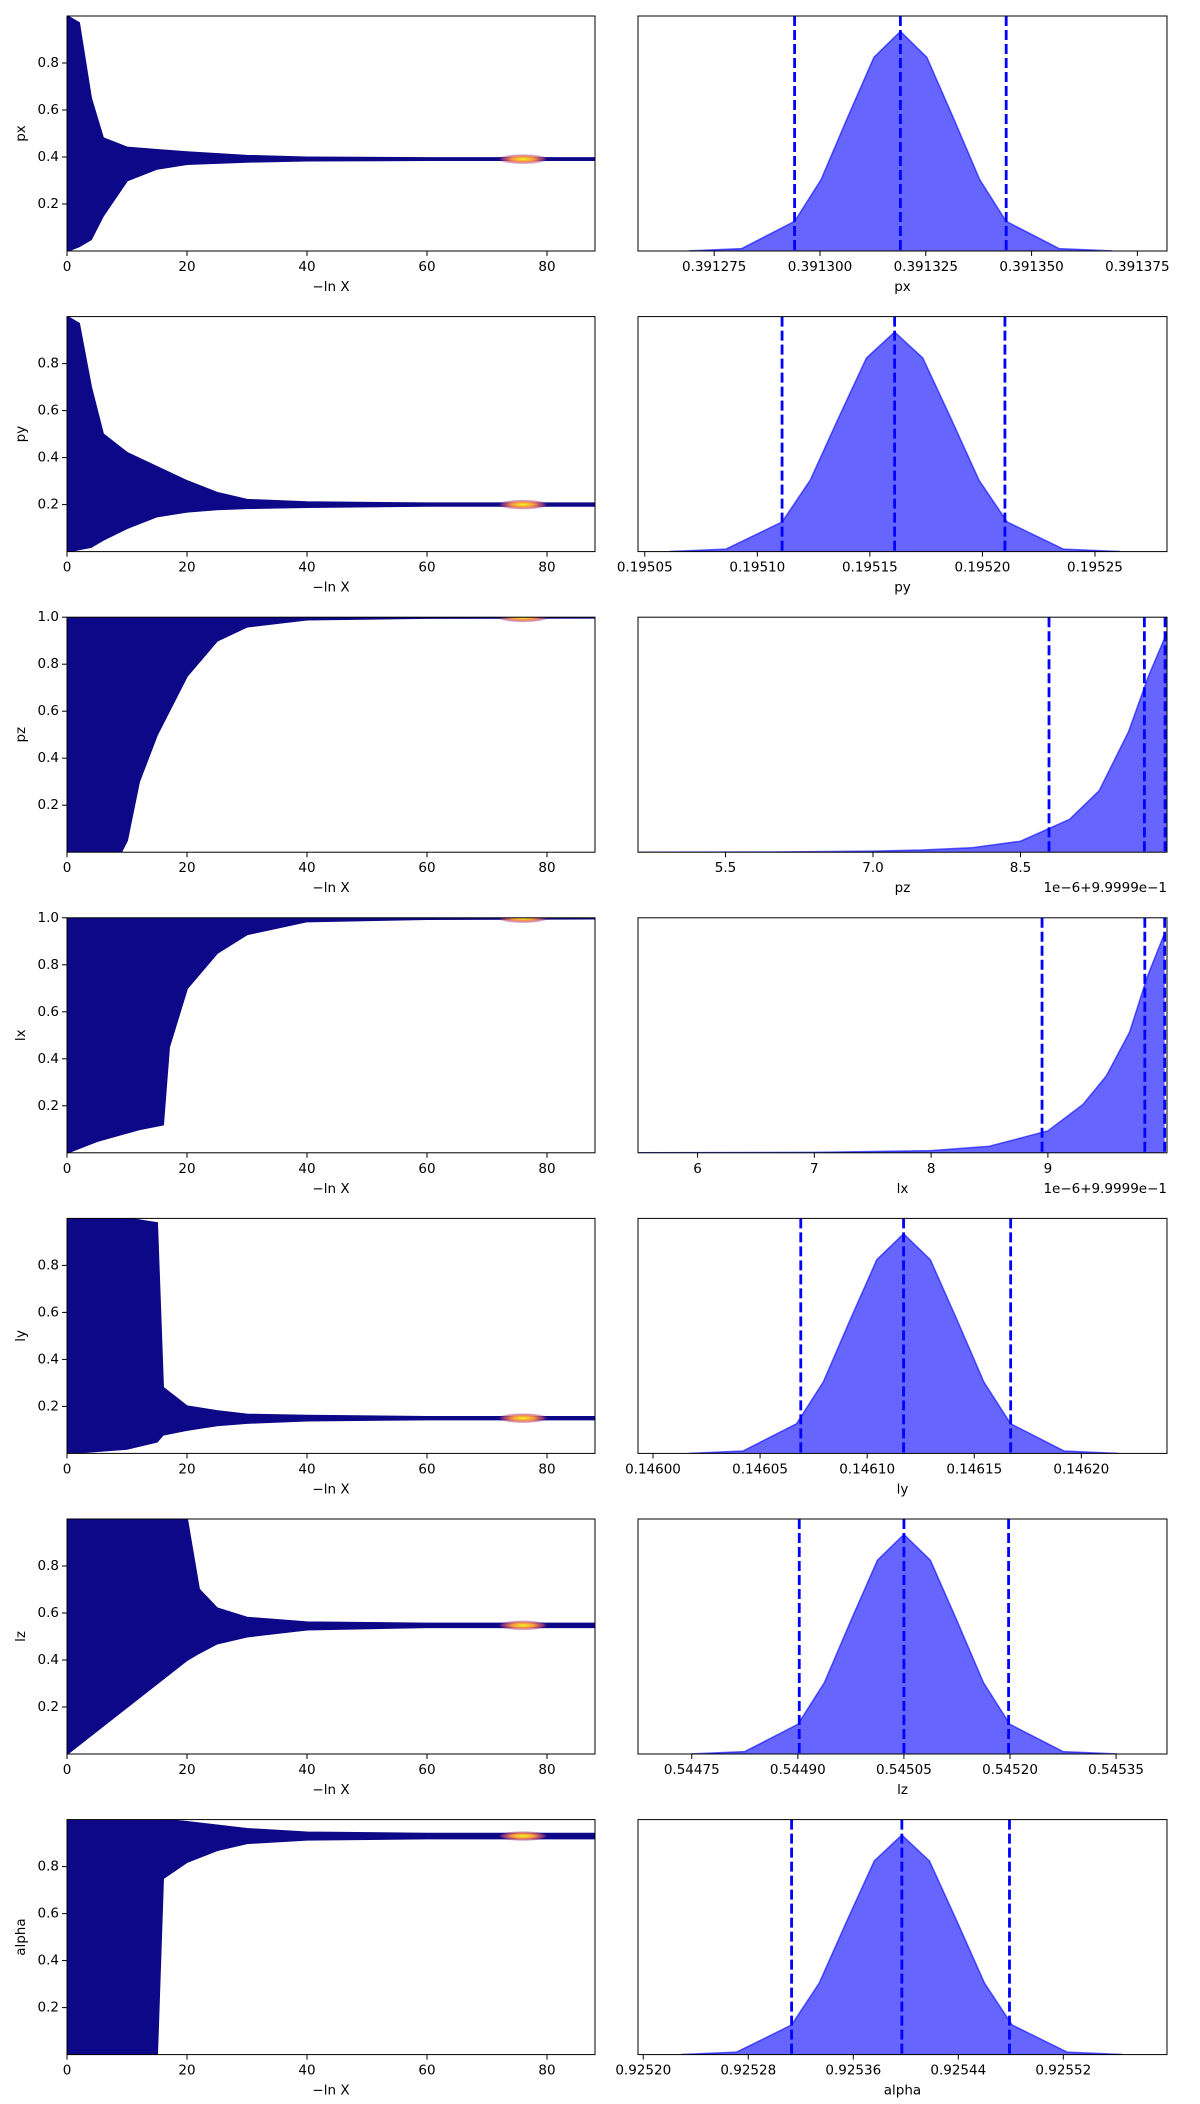 This screenshot has height=2104, width=1200. I want to click on x-tick-label: 9, so click(1048, 1169).